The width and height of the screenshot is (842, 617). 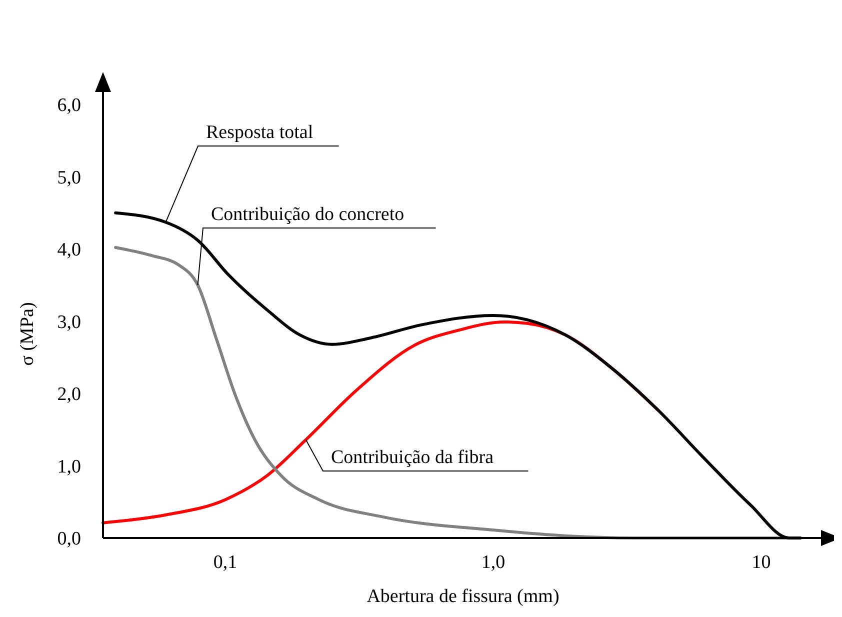 I want to click on x-tick-label: 10, so click(x=761, y=562).